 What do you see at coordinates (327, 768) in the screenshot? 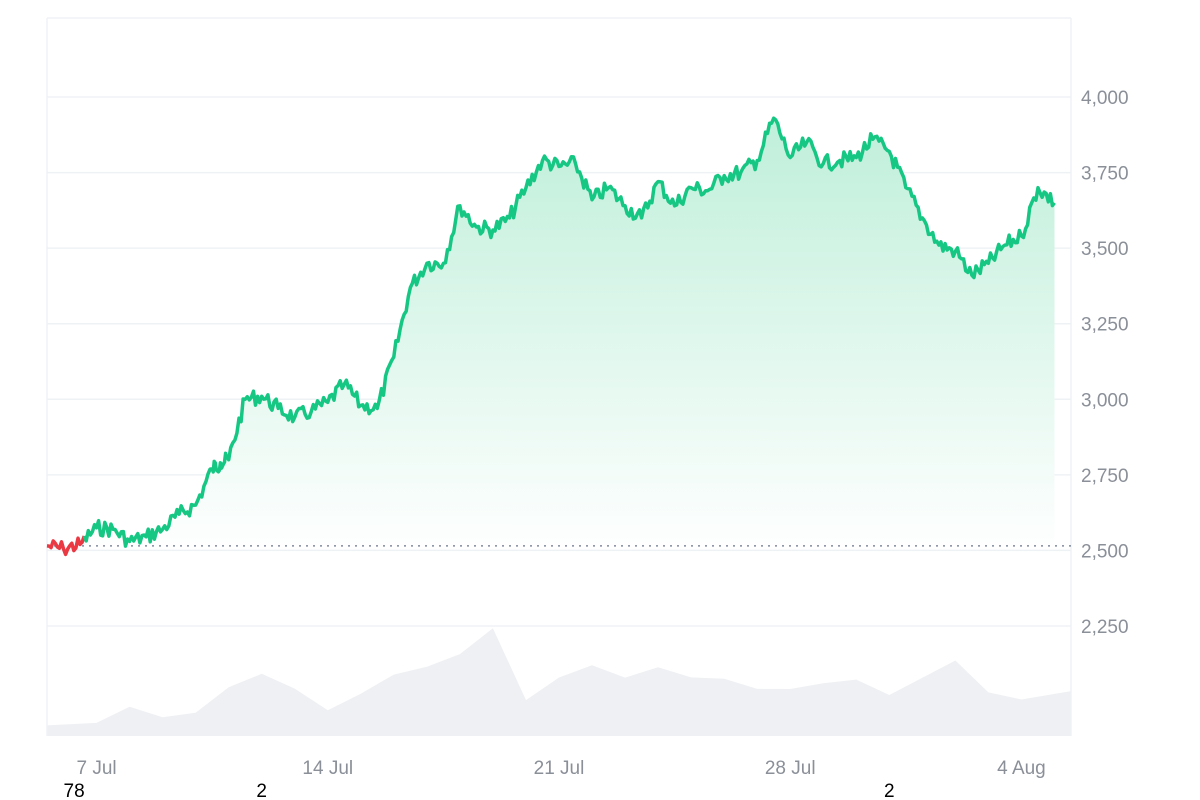
I see `x-tick-label: 14 Jul` at bounding box center [327, 768].